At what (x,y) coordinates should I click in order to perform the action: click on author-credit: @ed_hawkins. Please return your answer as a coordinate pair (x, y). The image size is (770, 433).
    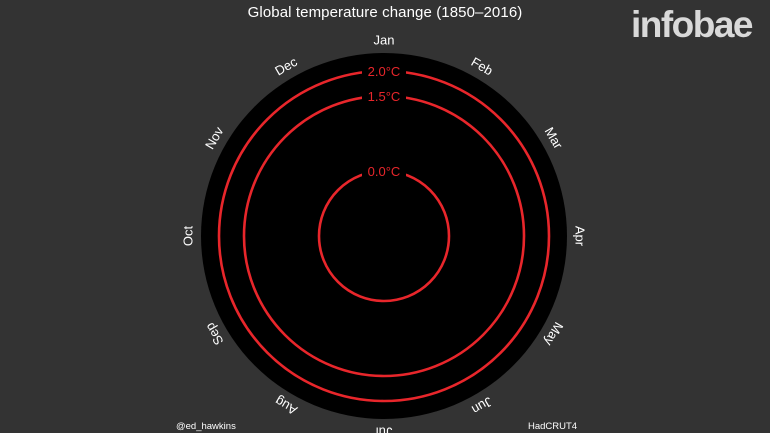
    Looking at the image, I should click on (206, 426).